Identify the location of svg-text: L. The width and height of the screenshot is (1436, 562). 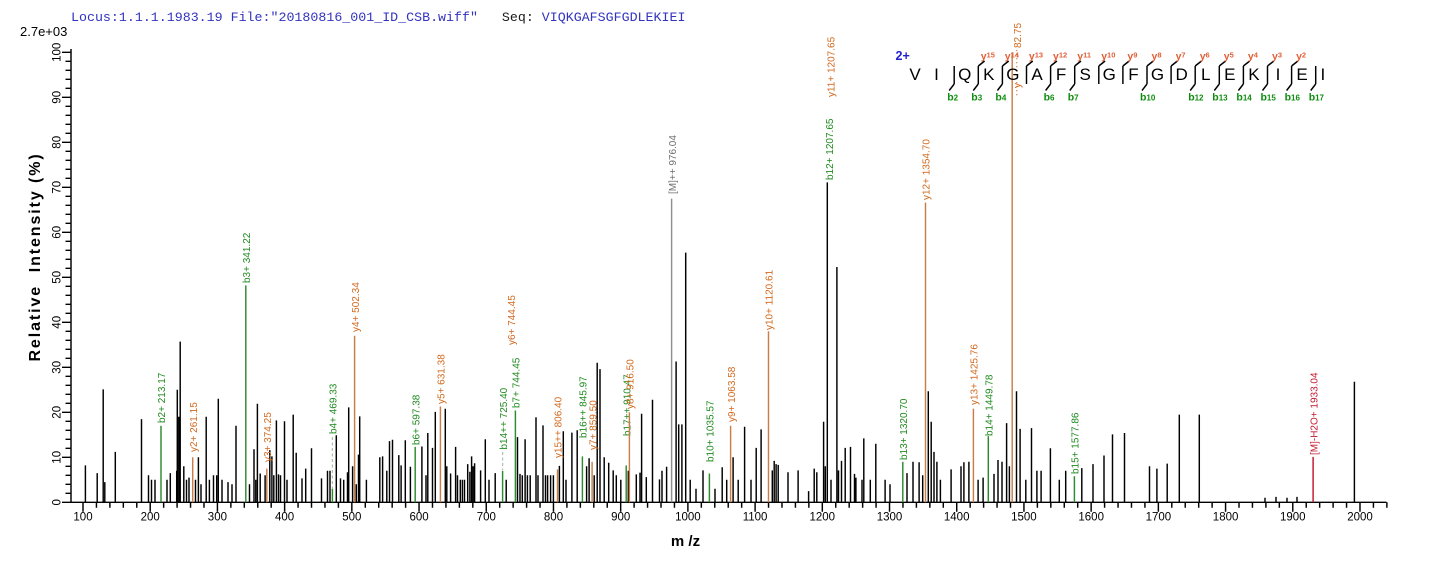
(1205, 74).